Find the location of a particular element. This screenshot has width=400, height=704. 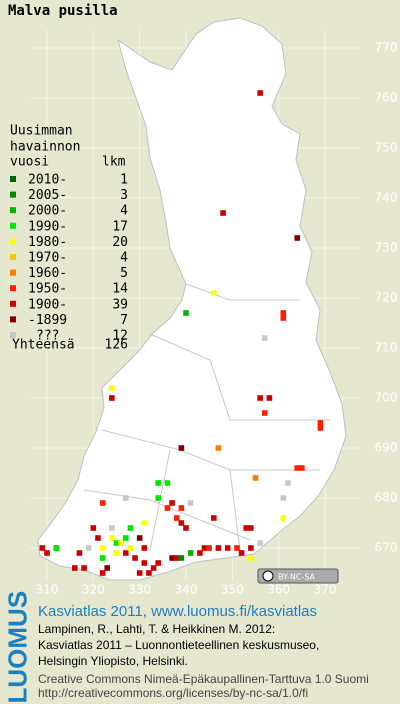

legend-label: 1950- is located at coordinates (47, 289).